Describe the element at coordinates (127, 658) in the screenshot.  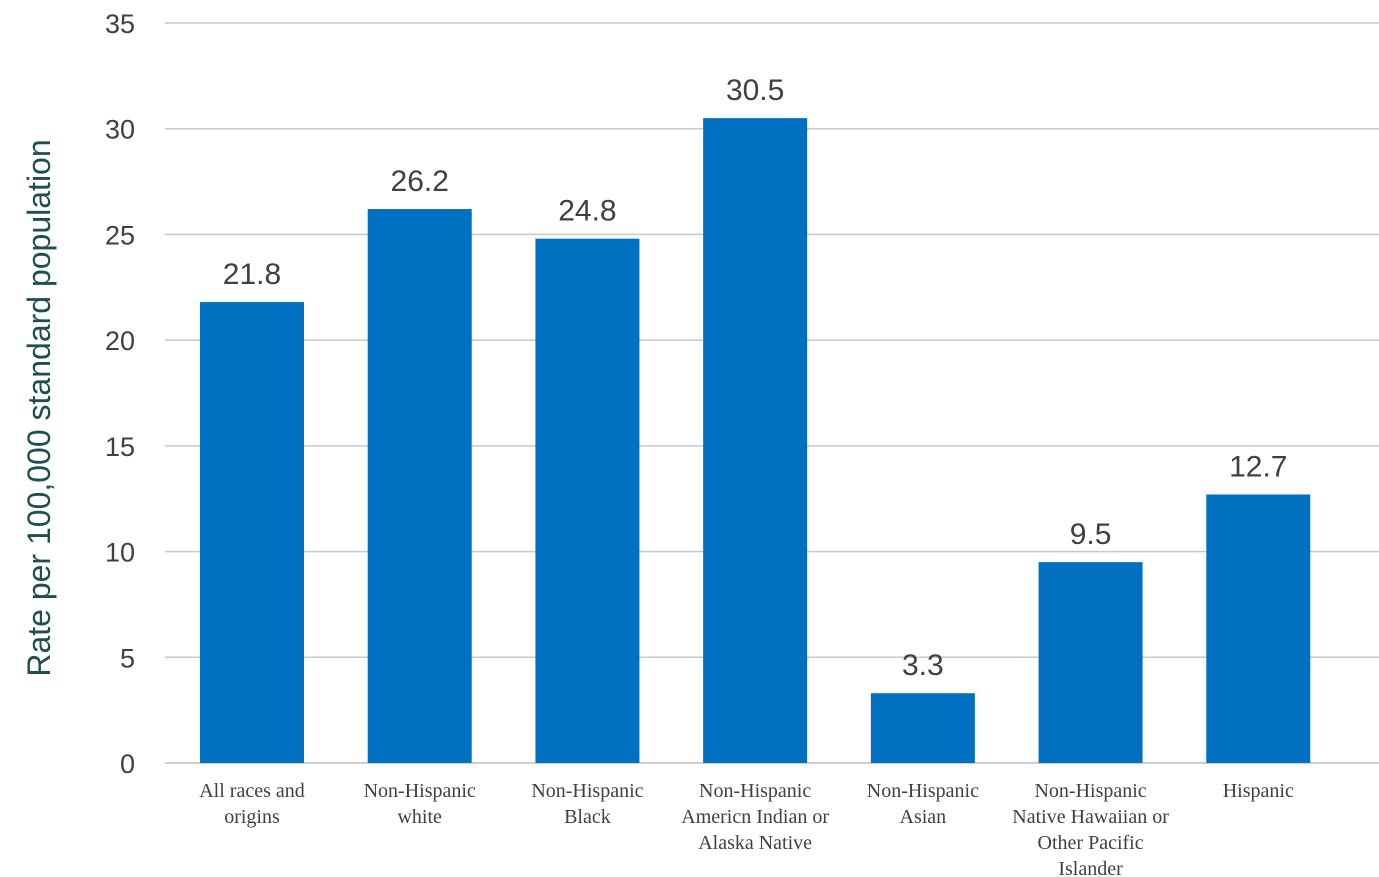
I see `y-tick-label: 5` at that location.